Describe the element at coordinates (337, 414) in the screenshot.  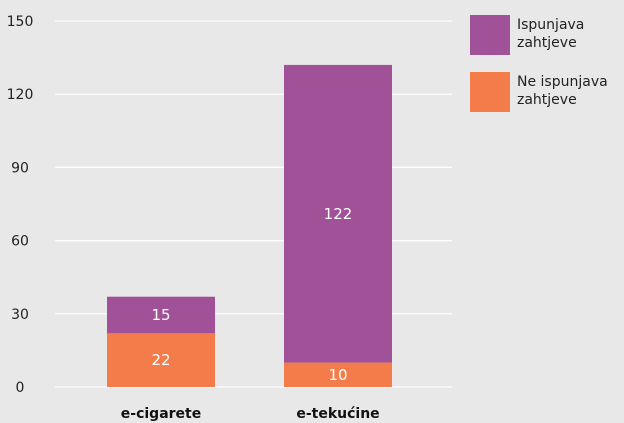
I see `category-label: e-tekućine` at that location.